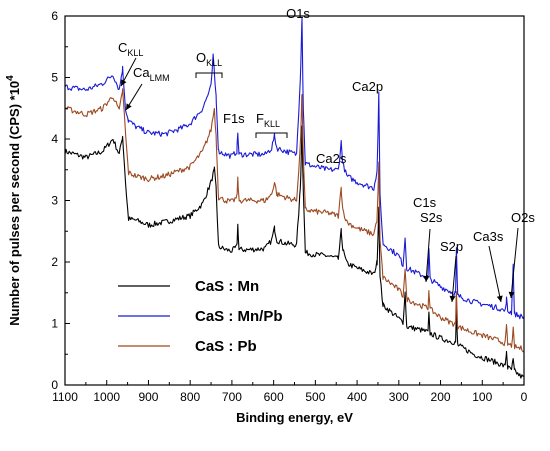  I want to click on peak-arrowhead-o2s, so click(511, 294).